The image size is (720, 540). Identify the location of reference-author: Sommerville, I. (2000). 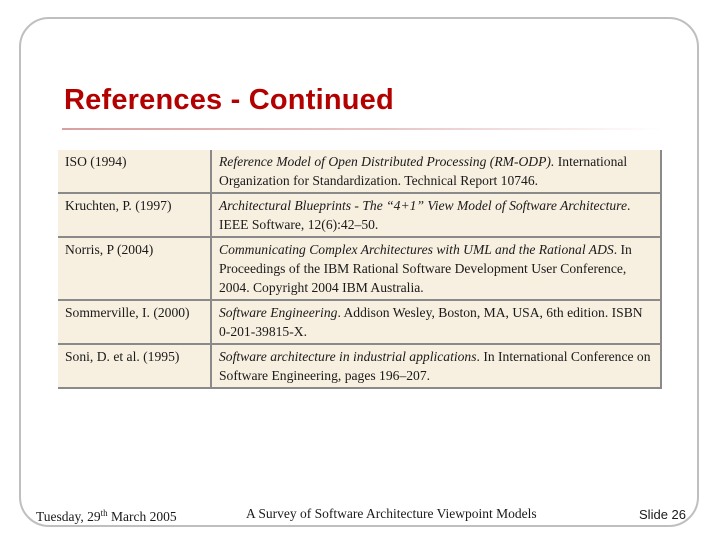
(135, 323).